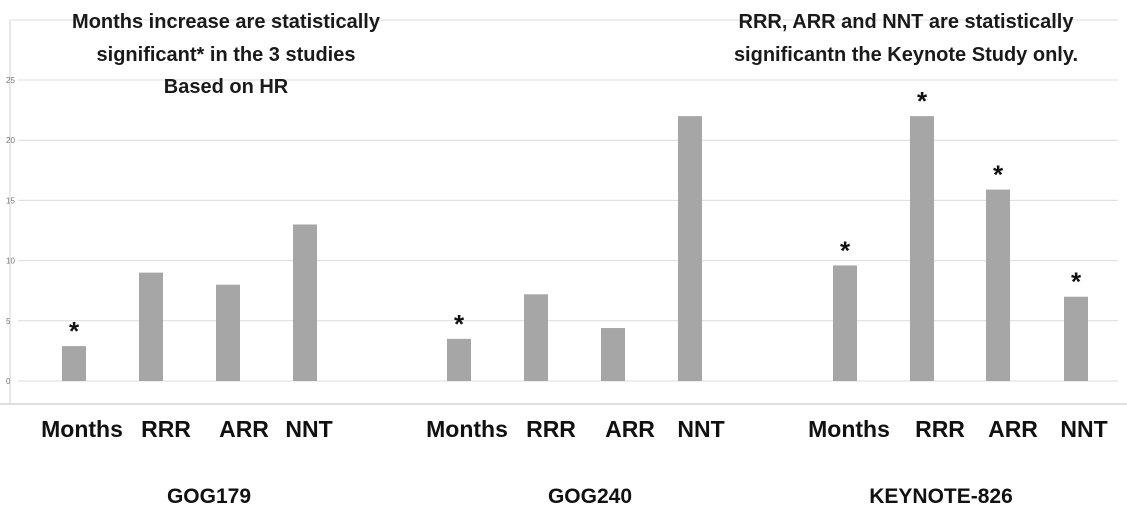  I want to click on group-label: KEYNOTE-826, so click(941, 496).